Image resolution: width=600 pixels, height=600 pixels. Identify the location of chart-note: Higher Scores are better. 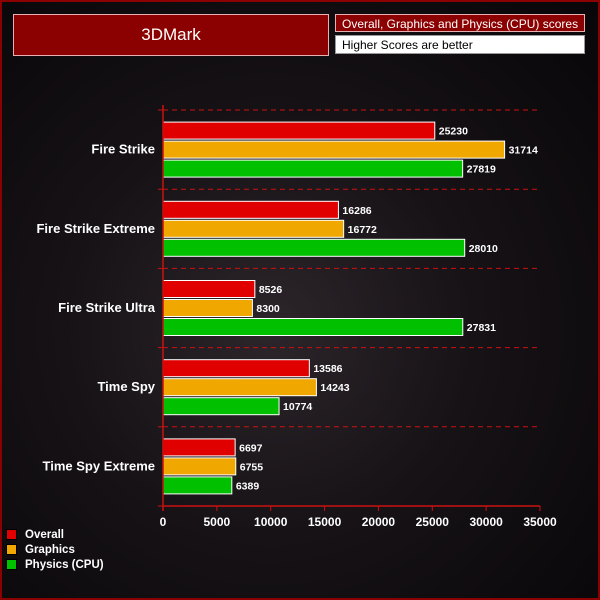
(460, 44).